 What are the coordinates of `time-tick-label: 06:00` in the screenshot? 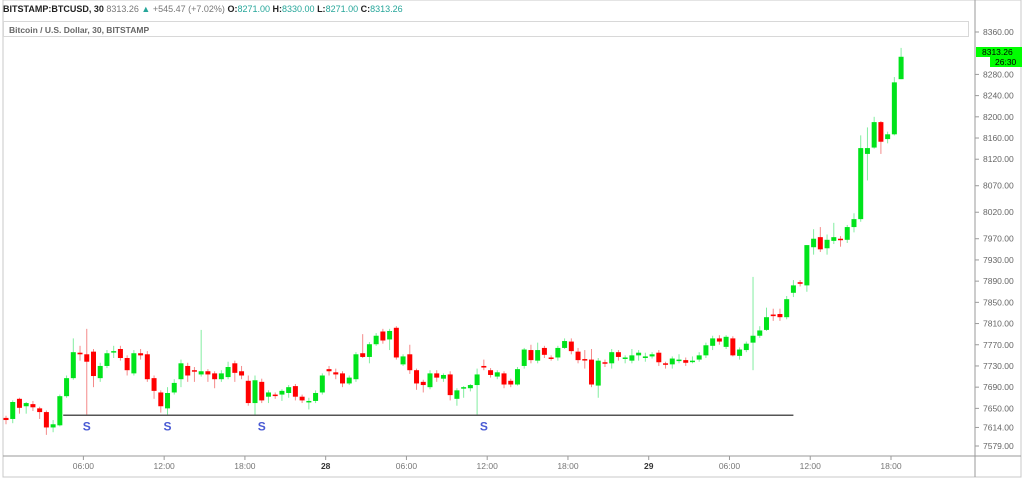 It's located at (730, 466).